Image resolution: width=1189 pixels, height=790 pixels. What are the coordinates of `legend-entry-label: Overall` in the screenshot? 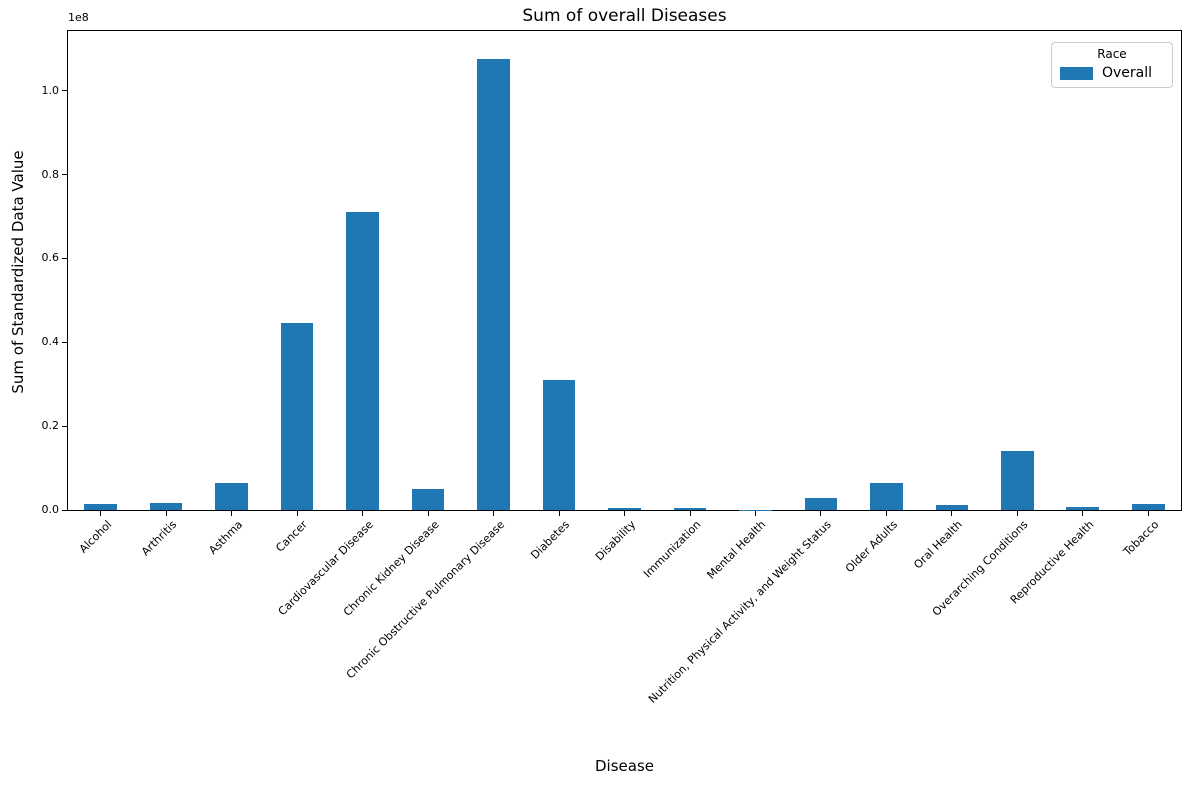 It's located at (1127, 73).